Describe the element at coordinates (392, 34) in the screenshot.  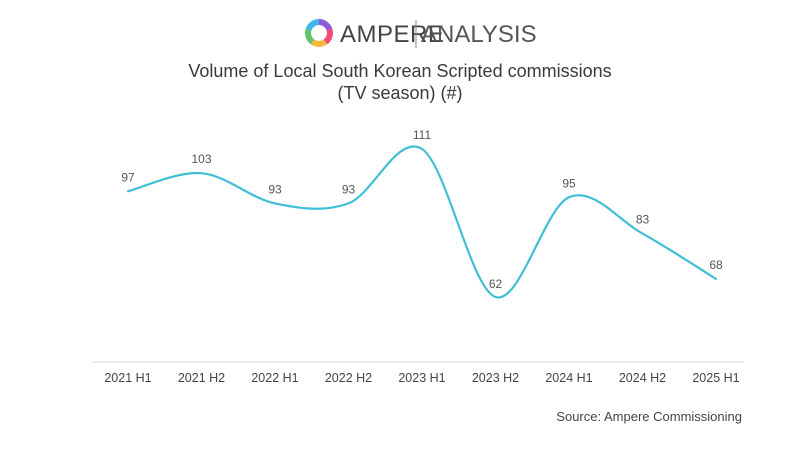
I see `logo-primary-text: AMPERE` at that location.